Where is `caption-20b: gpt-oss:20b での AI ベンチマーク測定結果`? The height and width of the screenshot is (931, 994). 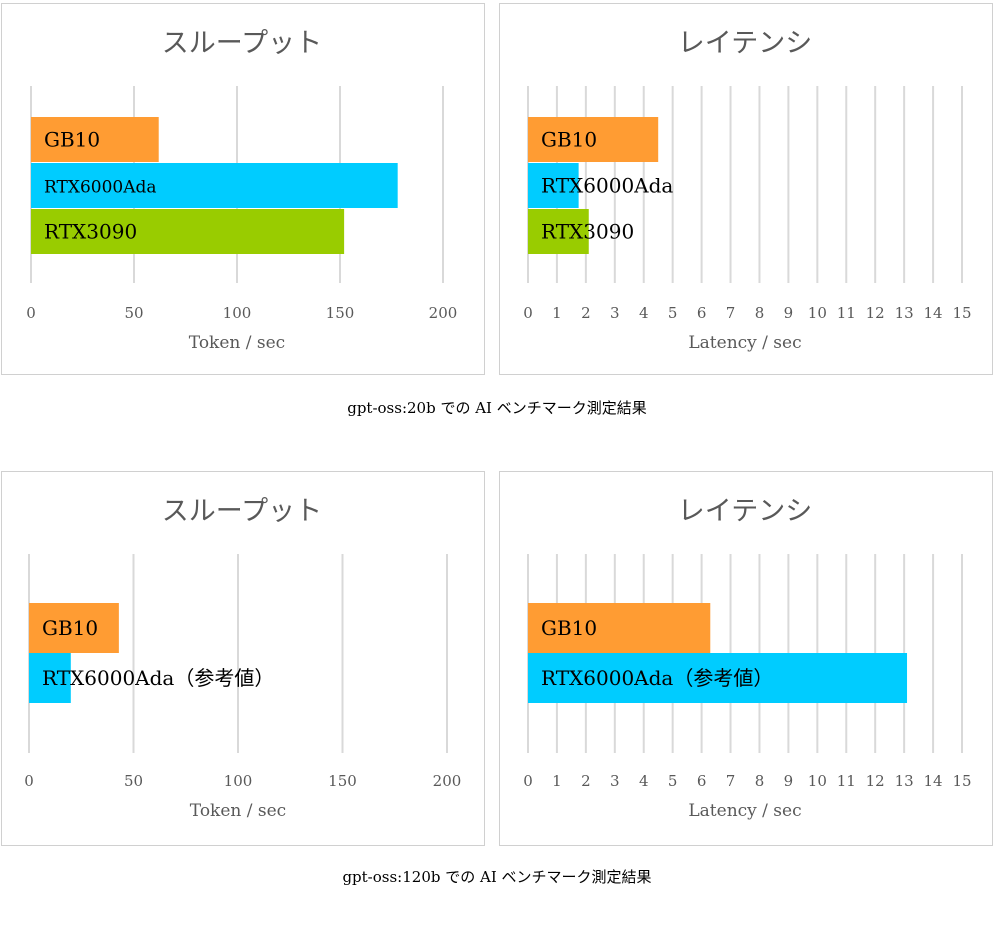
caption-20b: gpt-oss:20b での AI ベンチマーク測定結果 is located at coordinates (497, 408).